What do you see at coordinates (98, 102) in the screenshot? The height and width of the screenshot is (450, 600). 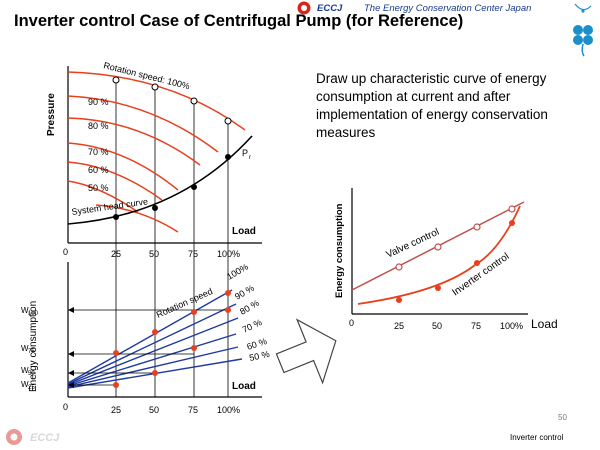 I see `speed-label-90: 90 %` at bounding box center [98, 102].